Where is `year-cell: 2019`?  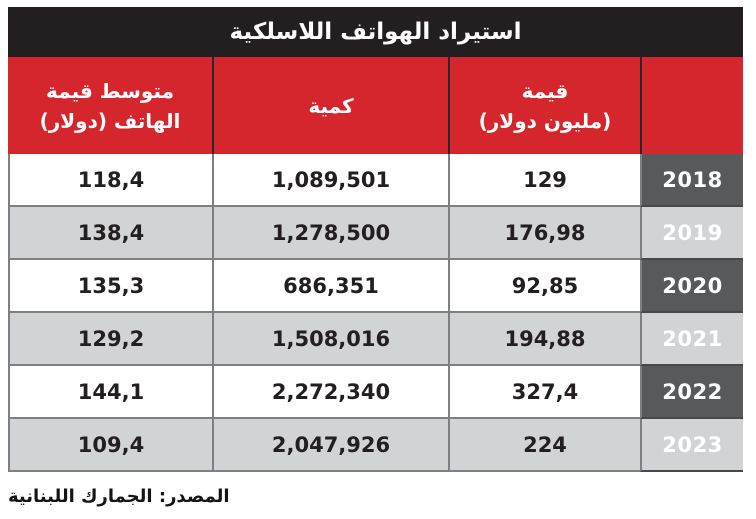 year-cell: 2019 is located at coordinates (691, 233).